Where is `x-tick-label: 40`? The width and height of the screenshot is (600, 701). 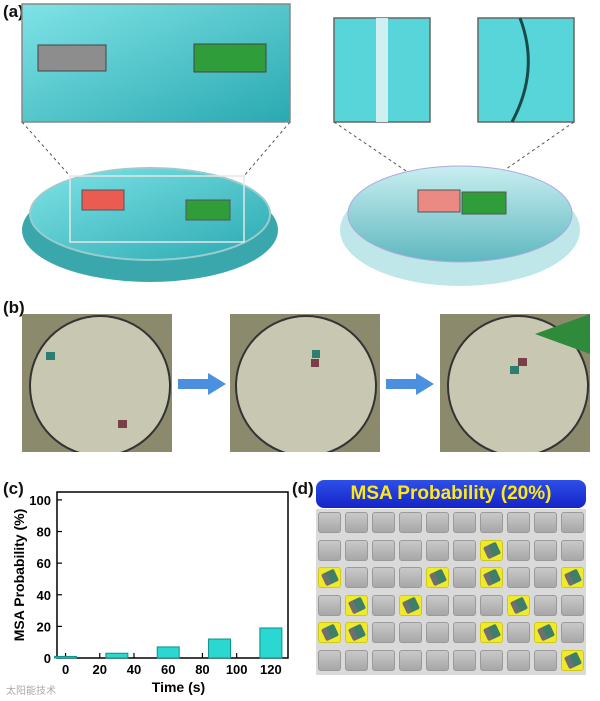
x-tick-label: 40 is located at coordinates (134, 669).